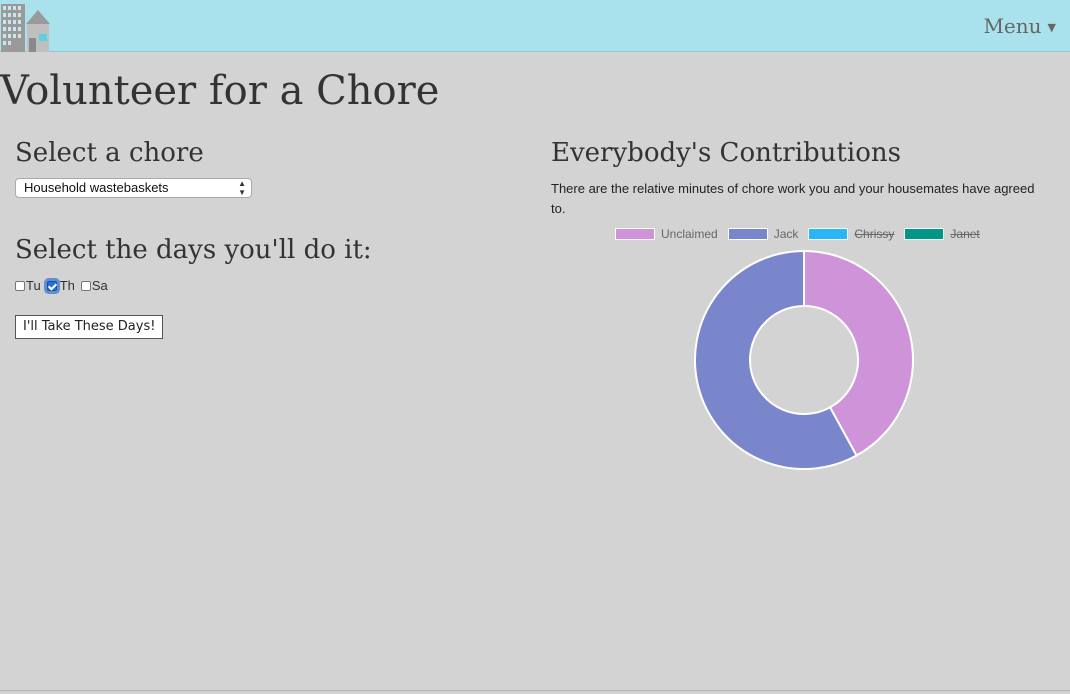 The image size is (1070, 694). I want to click on legend-label-jack: Jack, so click(786, 234).